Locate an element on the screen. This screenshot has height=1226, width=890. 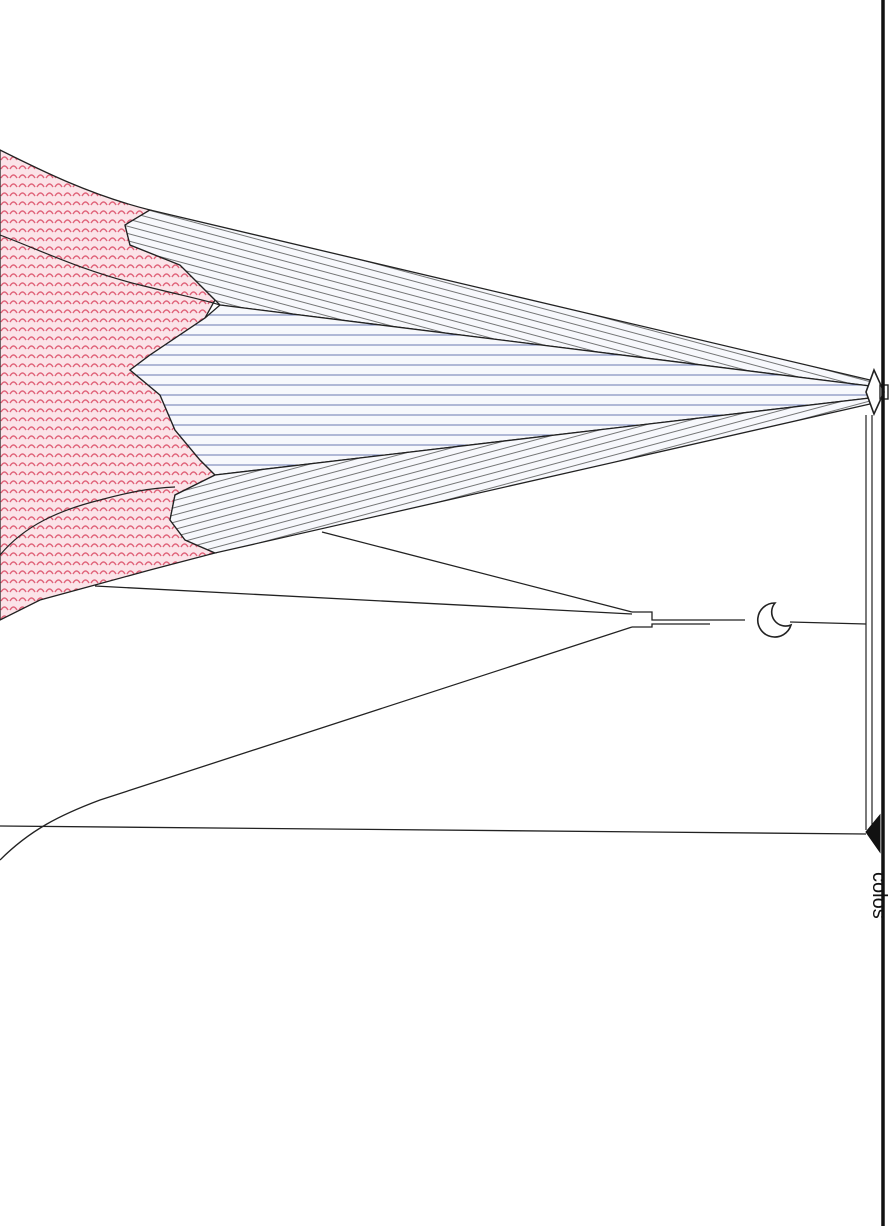
pink-contour-upper is located at coordinates (110, 270).